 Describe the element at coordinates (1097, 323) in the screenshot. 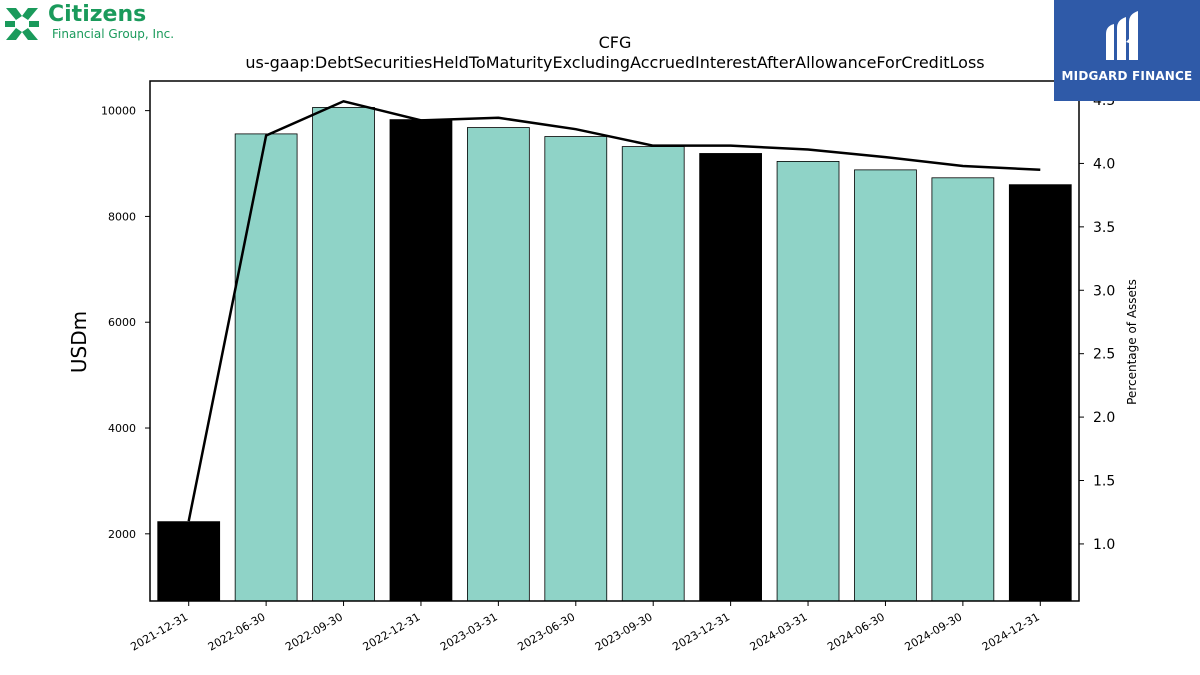

I see `y2-axis-ticks: 1.01.52.02.53.03.54.04.5` at that location.